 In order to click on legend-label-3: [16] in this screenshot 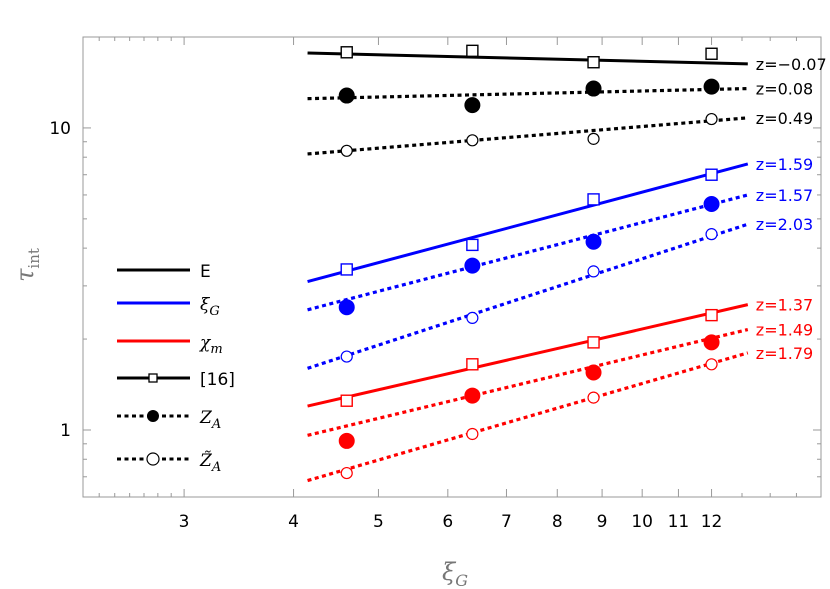, I will do `click(217, 380)`.